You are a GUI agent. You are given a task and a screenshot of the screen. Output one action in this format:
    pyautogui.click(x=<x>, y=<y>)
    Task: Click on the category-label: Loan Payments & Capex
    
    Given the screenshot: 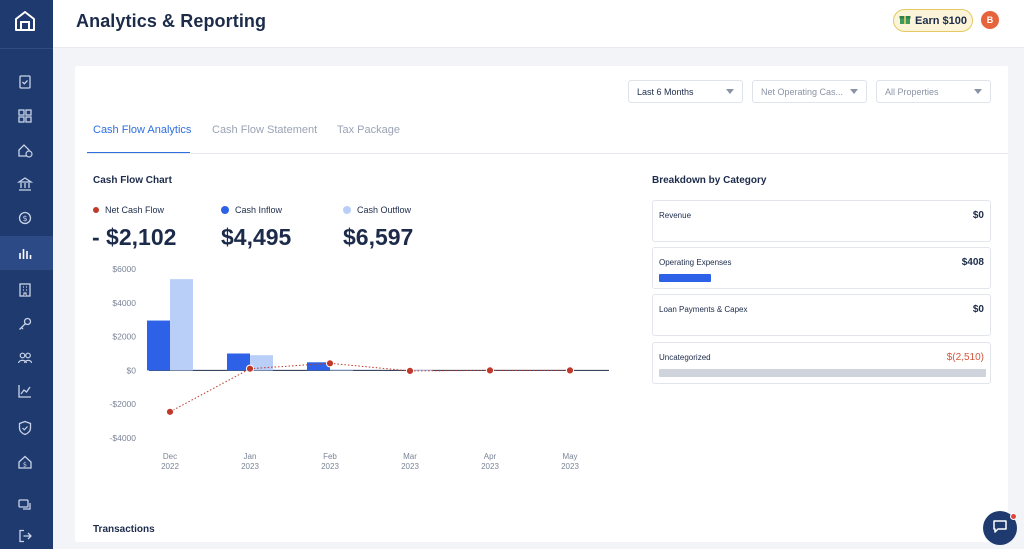 What is the action you would take?
    pyautogui.click(x=703, y=309)
    